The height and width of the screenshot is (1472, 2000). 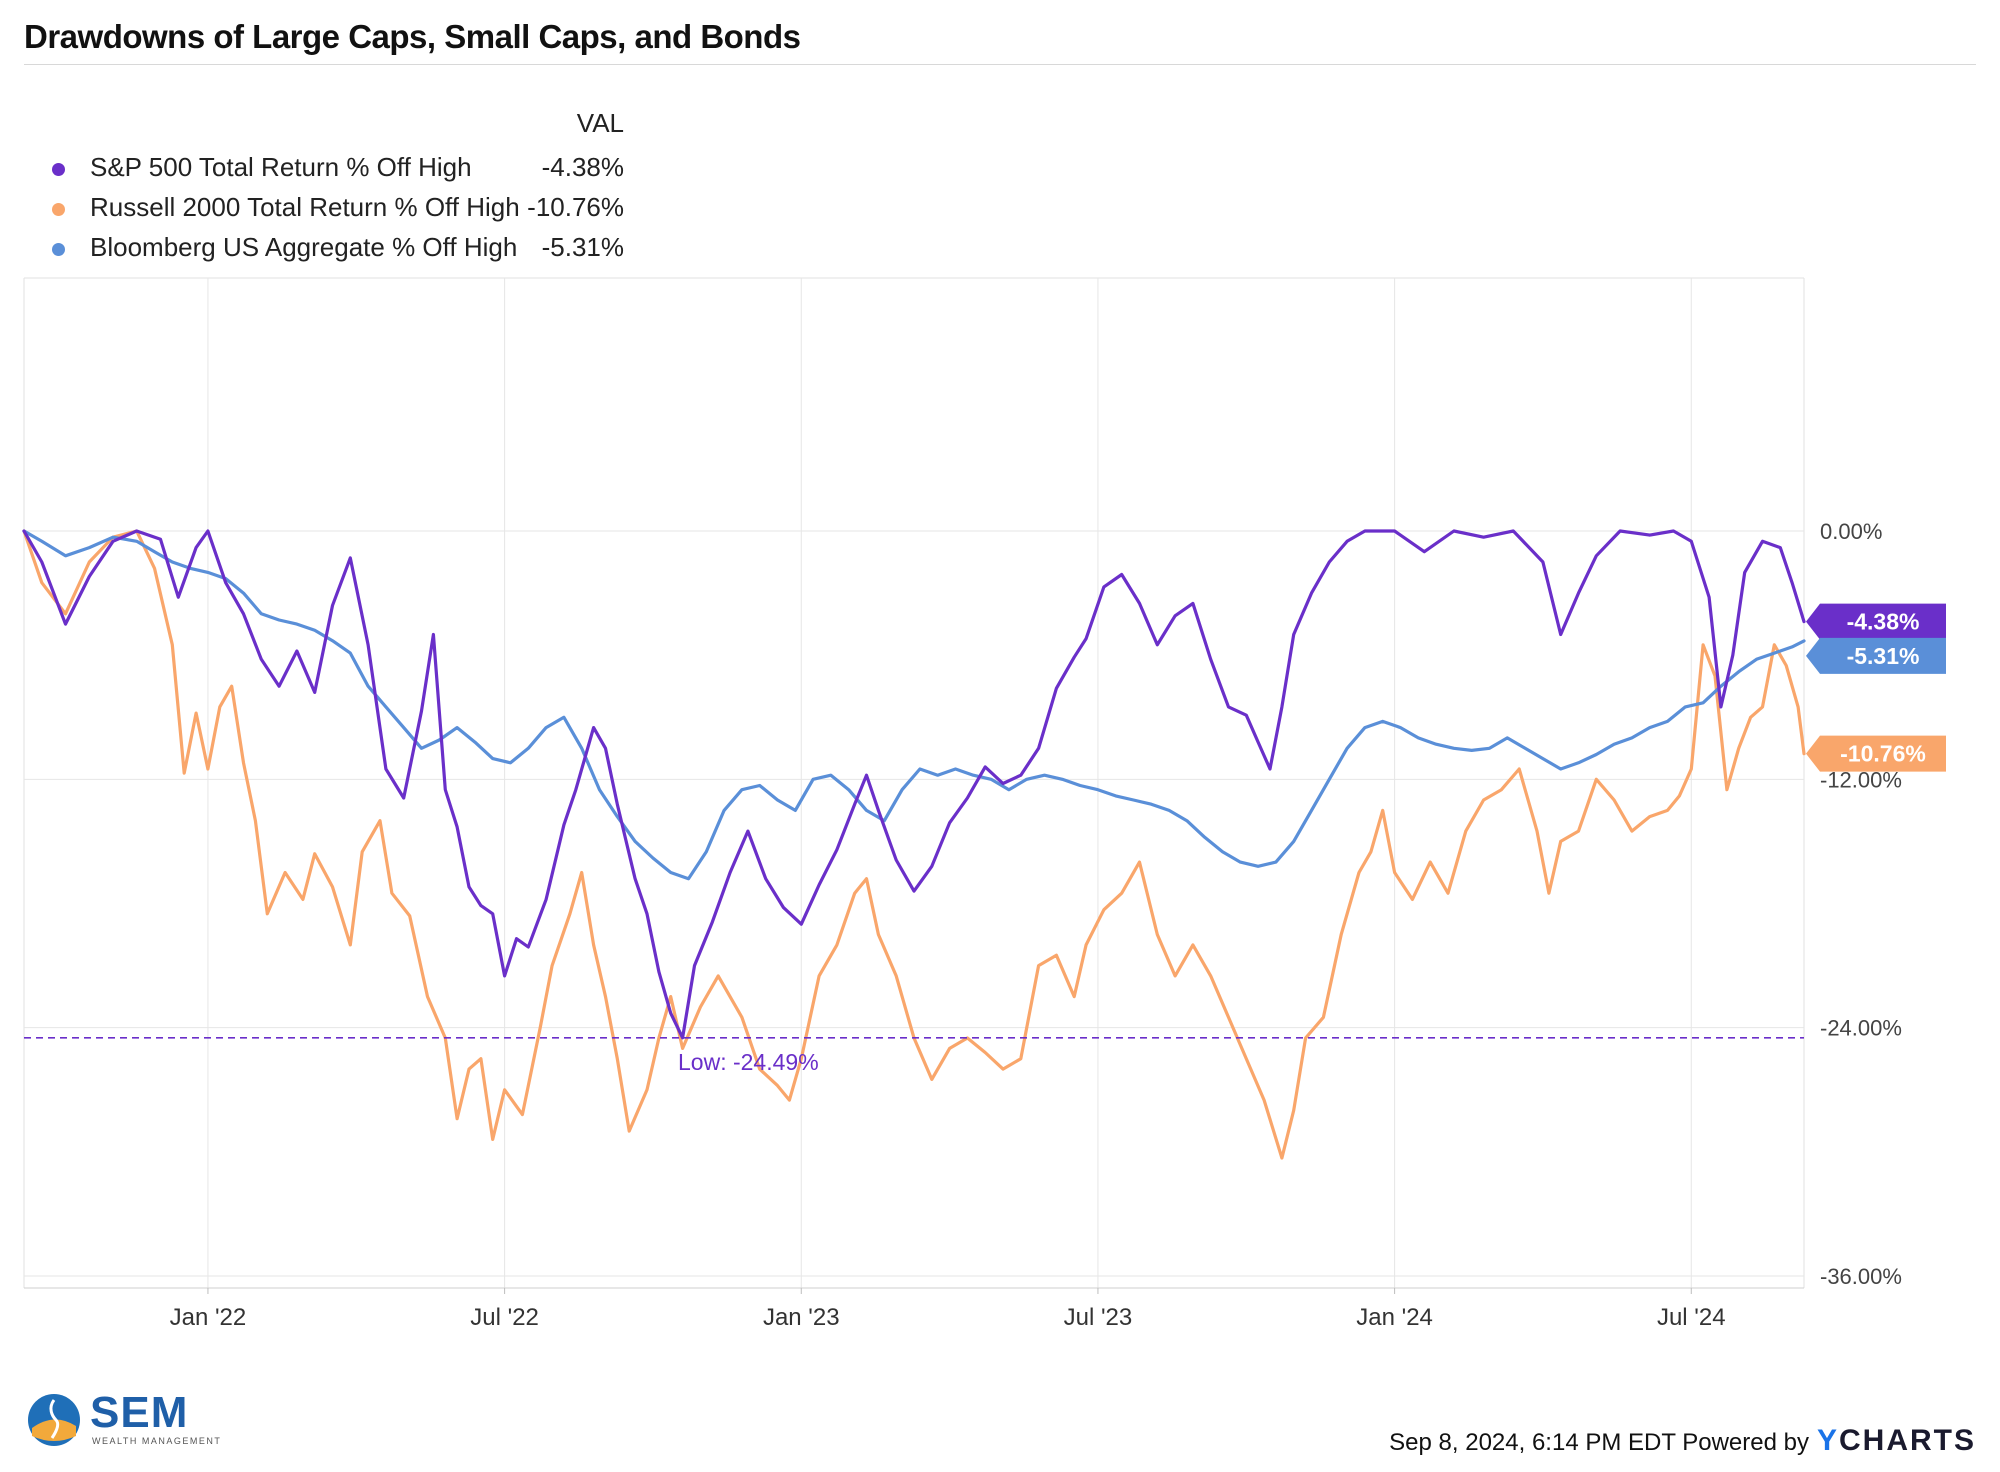 What do you see at coordinates (1599, 1442) in the screenshot?
I see `footer-timestamp: Sep 8, 2024, 6:14 PM EDT Powered by` at bounding box center [1599, 1442].